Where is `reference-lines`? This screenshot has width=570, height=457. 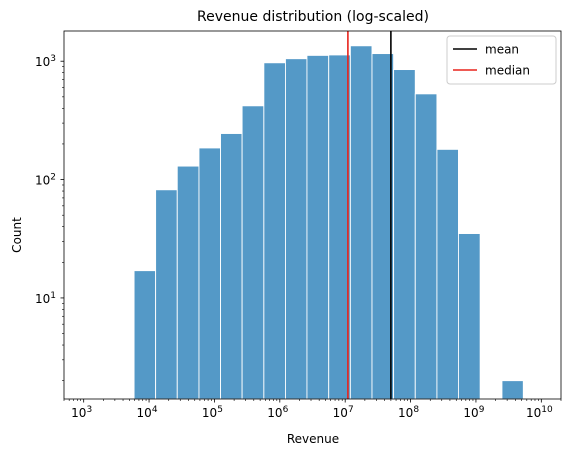 reference-lines is located at coordinates (369, 215).